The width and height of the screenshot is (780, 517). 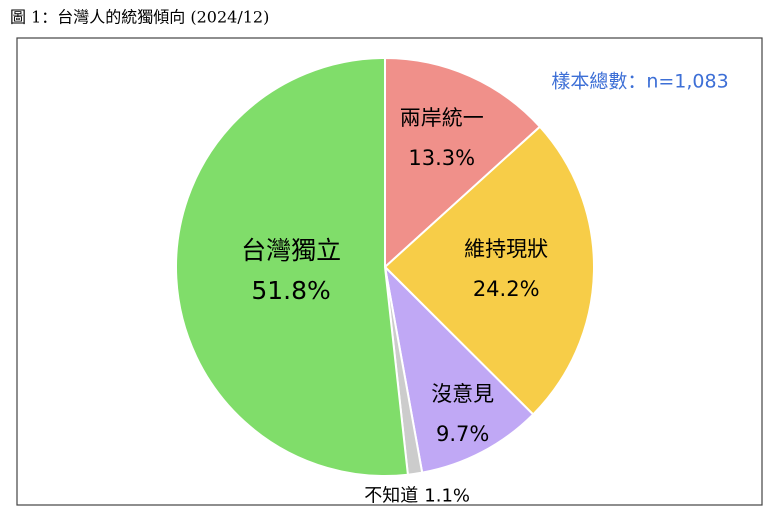 What do you see at coordinates (506, 249) in the screenshot?
I see `category-label: 維持現狀` at bounding box center [506, 249].